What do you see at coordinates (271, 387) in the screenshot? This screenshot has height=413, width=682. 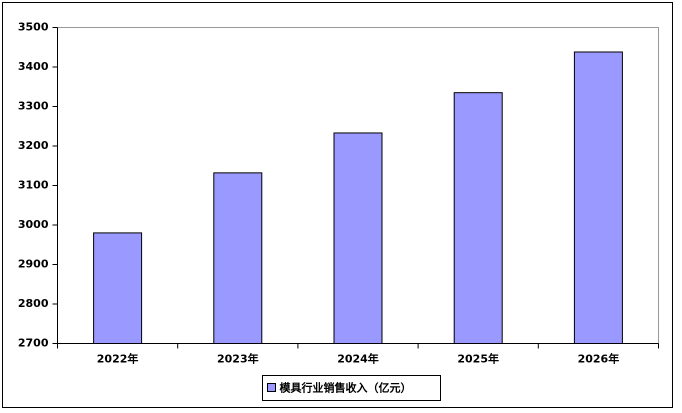 I see `legend-swatch` at bounding box center [271, 387].